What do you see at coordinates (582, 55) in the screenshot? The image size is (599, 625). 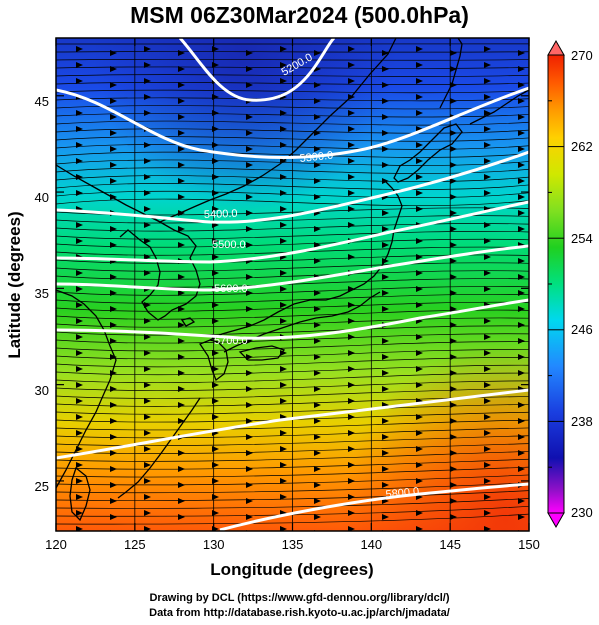 I see `colorbar-label: 270` at bounding box center [582, 55].